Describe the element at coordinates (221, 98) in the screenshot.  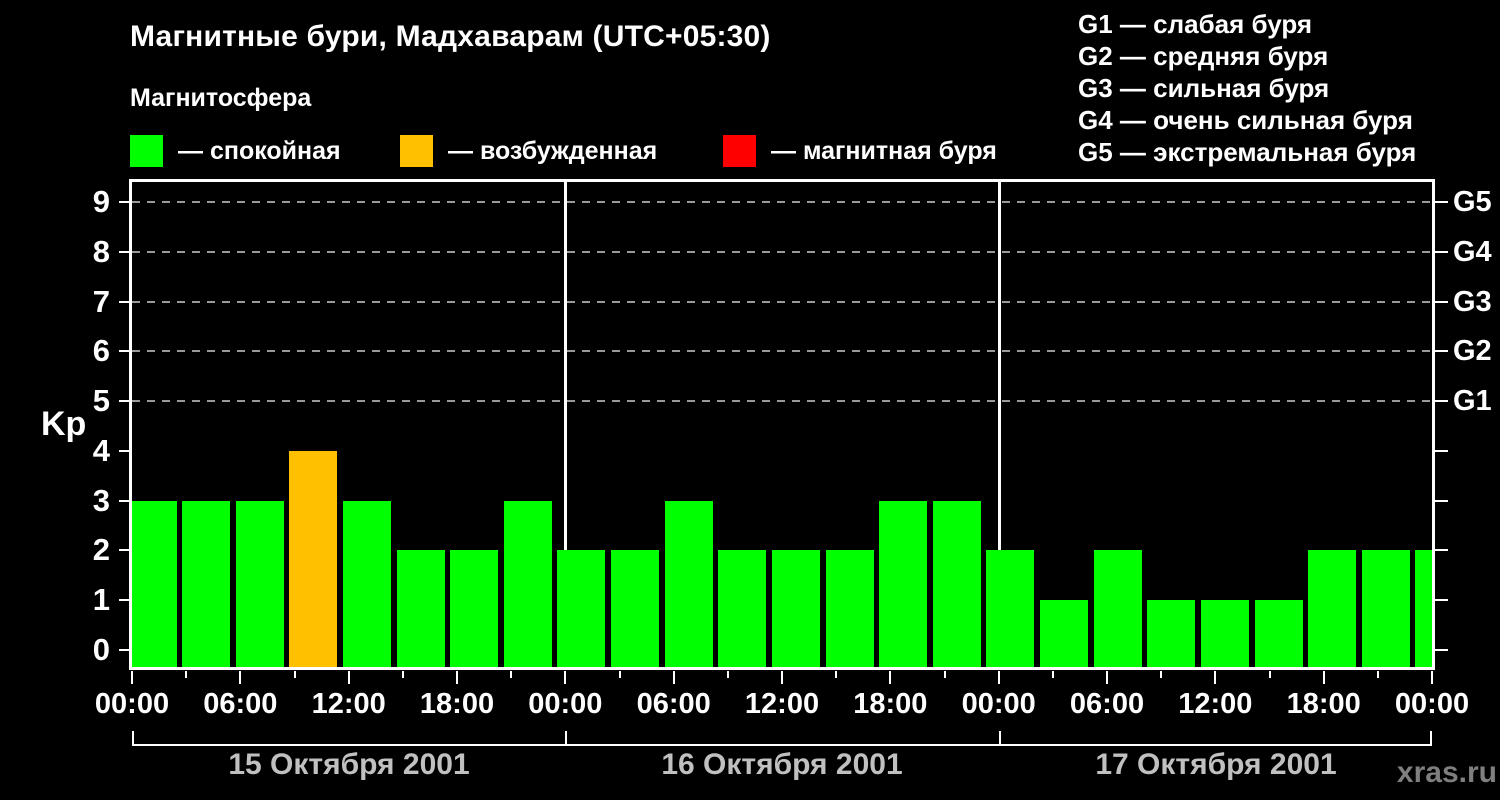
I see `chart-subtitle: Магнитосфера` at that location.